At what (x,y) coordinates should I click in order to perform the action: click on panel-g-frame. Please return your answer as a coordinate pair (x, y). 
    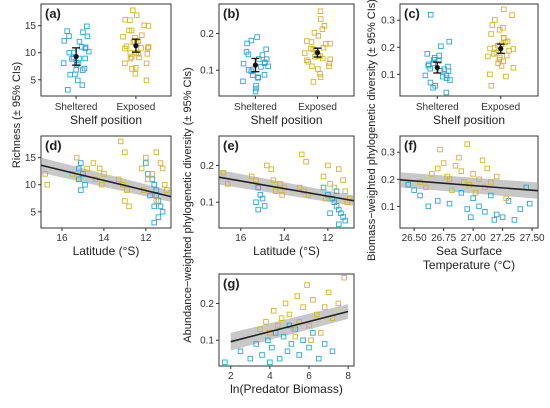
    Looking at the image, I should click on (286, 320).